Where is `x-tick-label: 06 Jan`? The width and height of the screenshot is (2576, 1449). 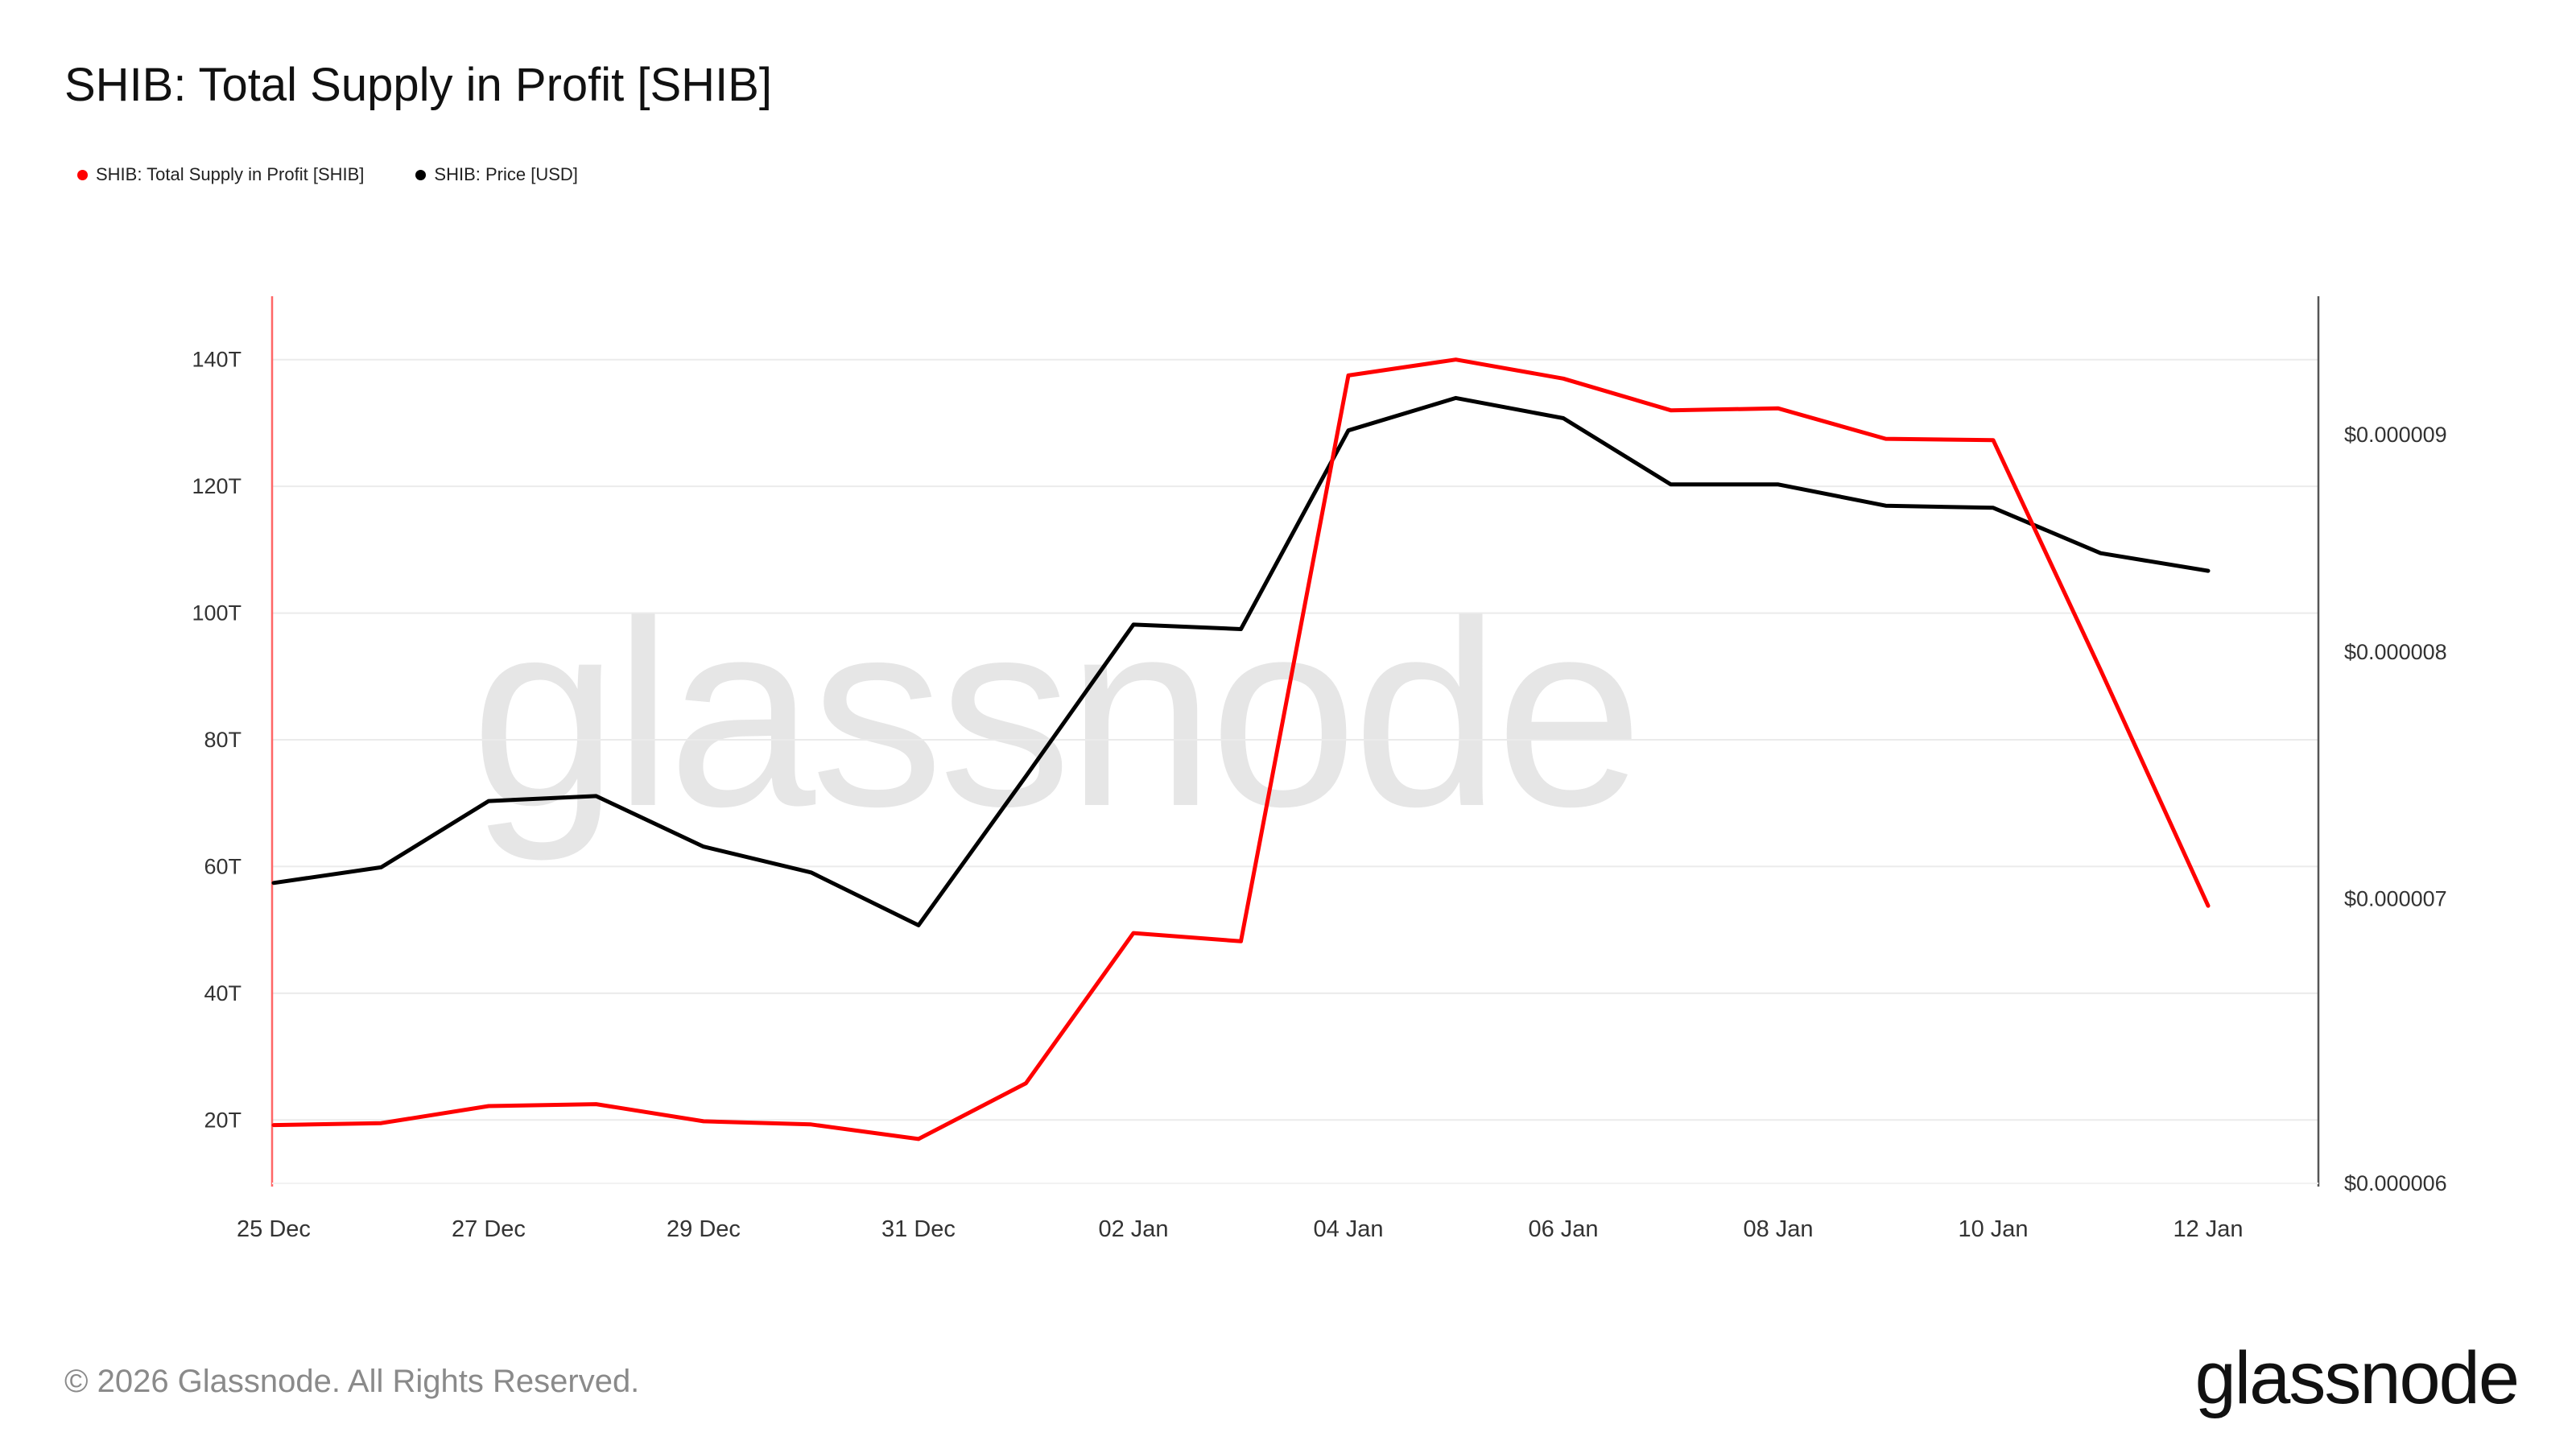 x-tick-label: 06 Jan is located at coordinates (1563, 1229).